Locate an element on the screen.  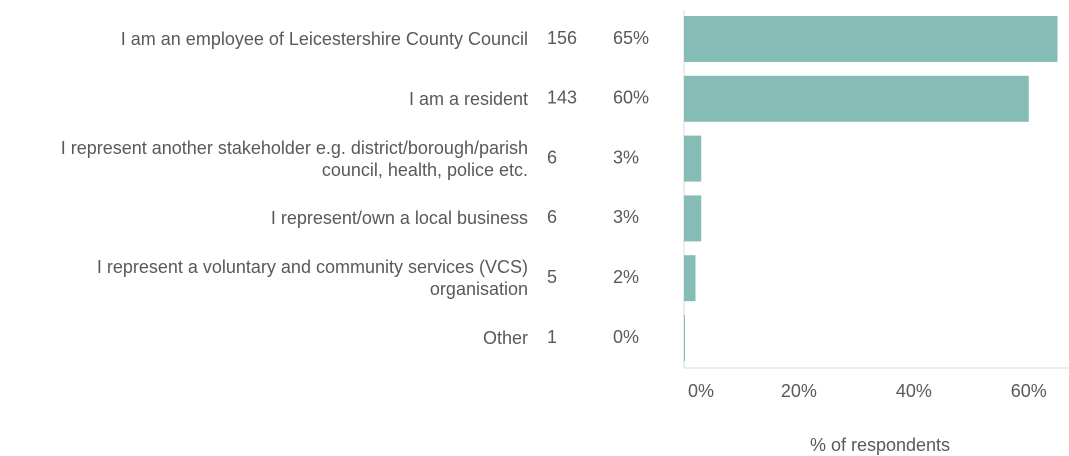
category-label: I represent/own a local business is located at coordinates (399, 218).